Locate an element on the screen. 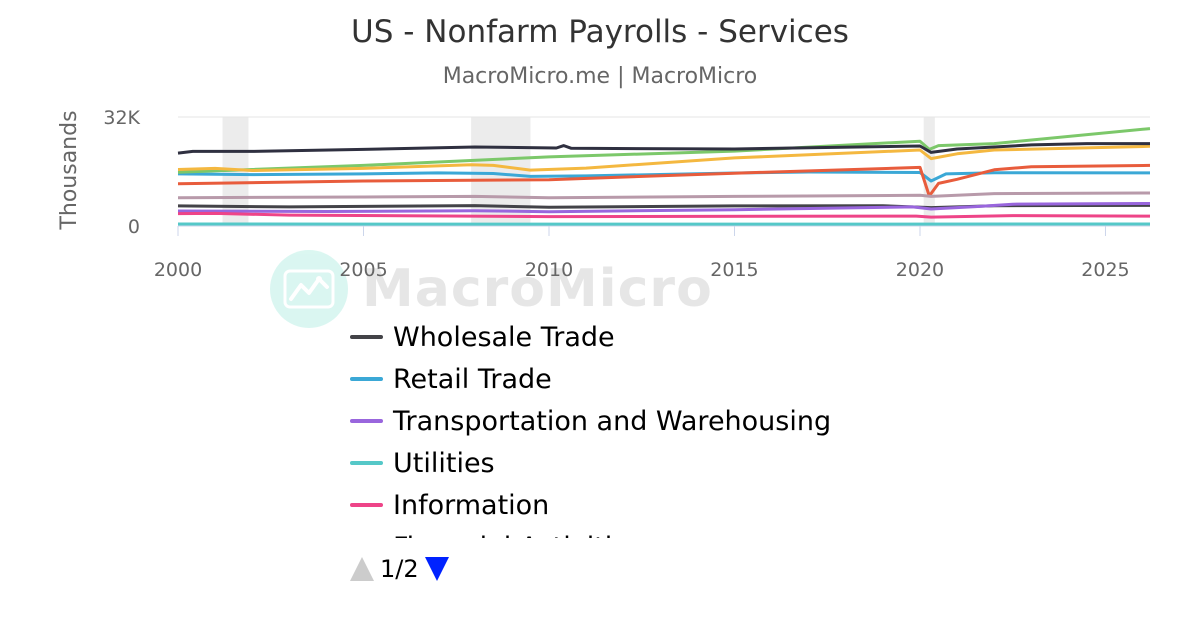  legend-label: Retail Trade is located at coordinates (472, 379).